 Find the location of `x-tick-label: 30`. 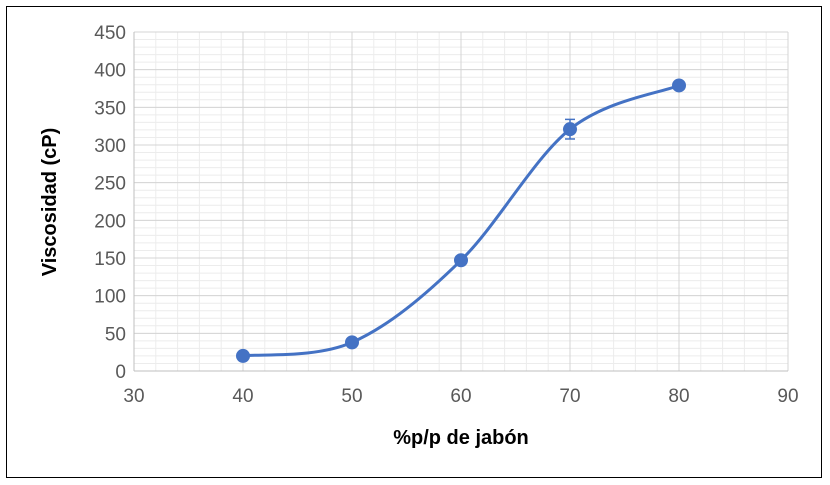

x-tick-label: 30 is located at coordinates (133, 396).